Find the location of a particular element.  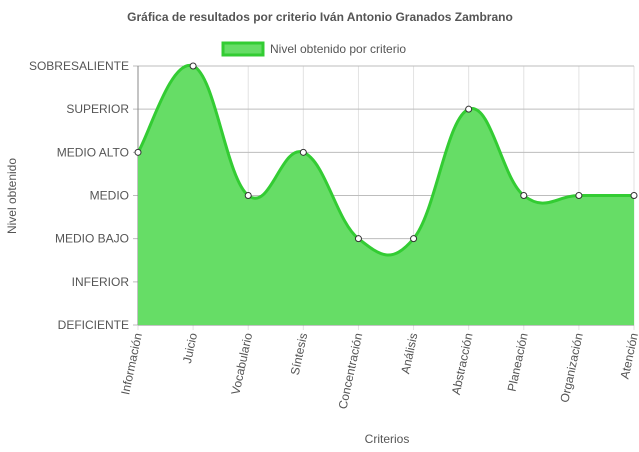

x-tick-label: Análisis is located at coordinates (409, 353).